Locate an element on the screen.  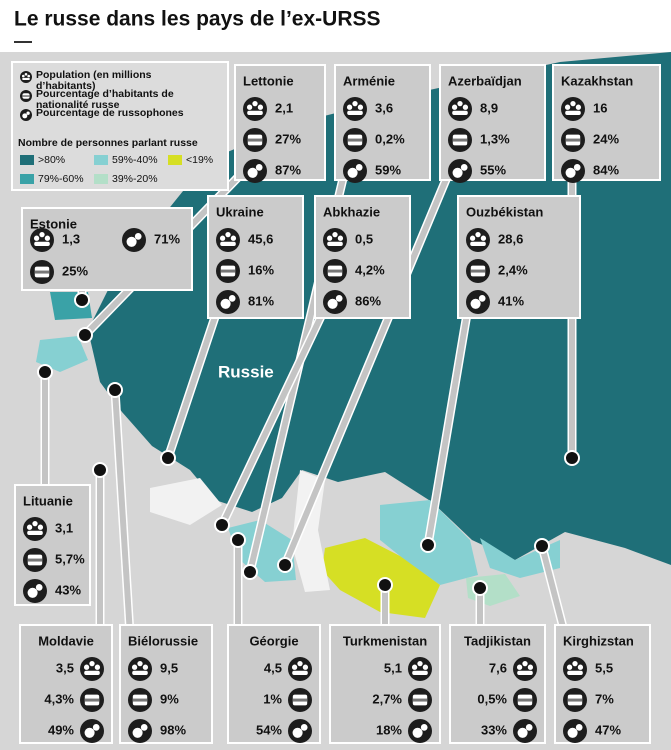
country-name: Kazakhstan is located at coordinates (597, 80).